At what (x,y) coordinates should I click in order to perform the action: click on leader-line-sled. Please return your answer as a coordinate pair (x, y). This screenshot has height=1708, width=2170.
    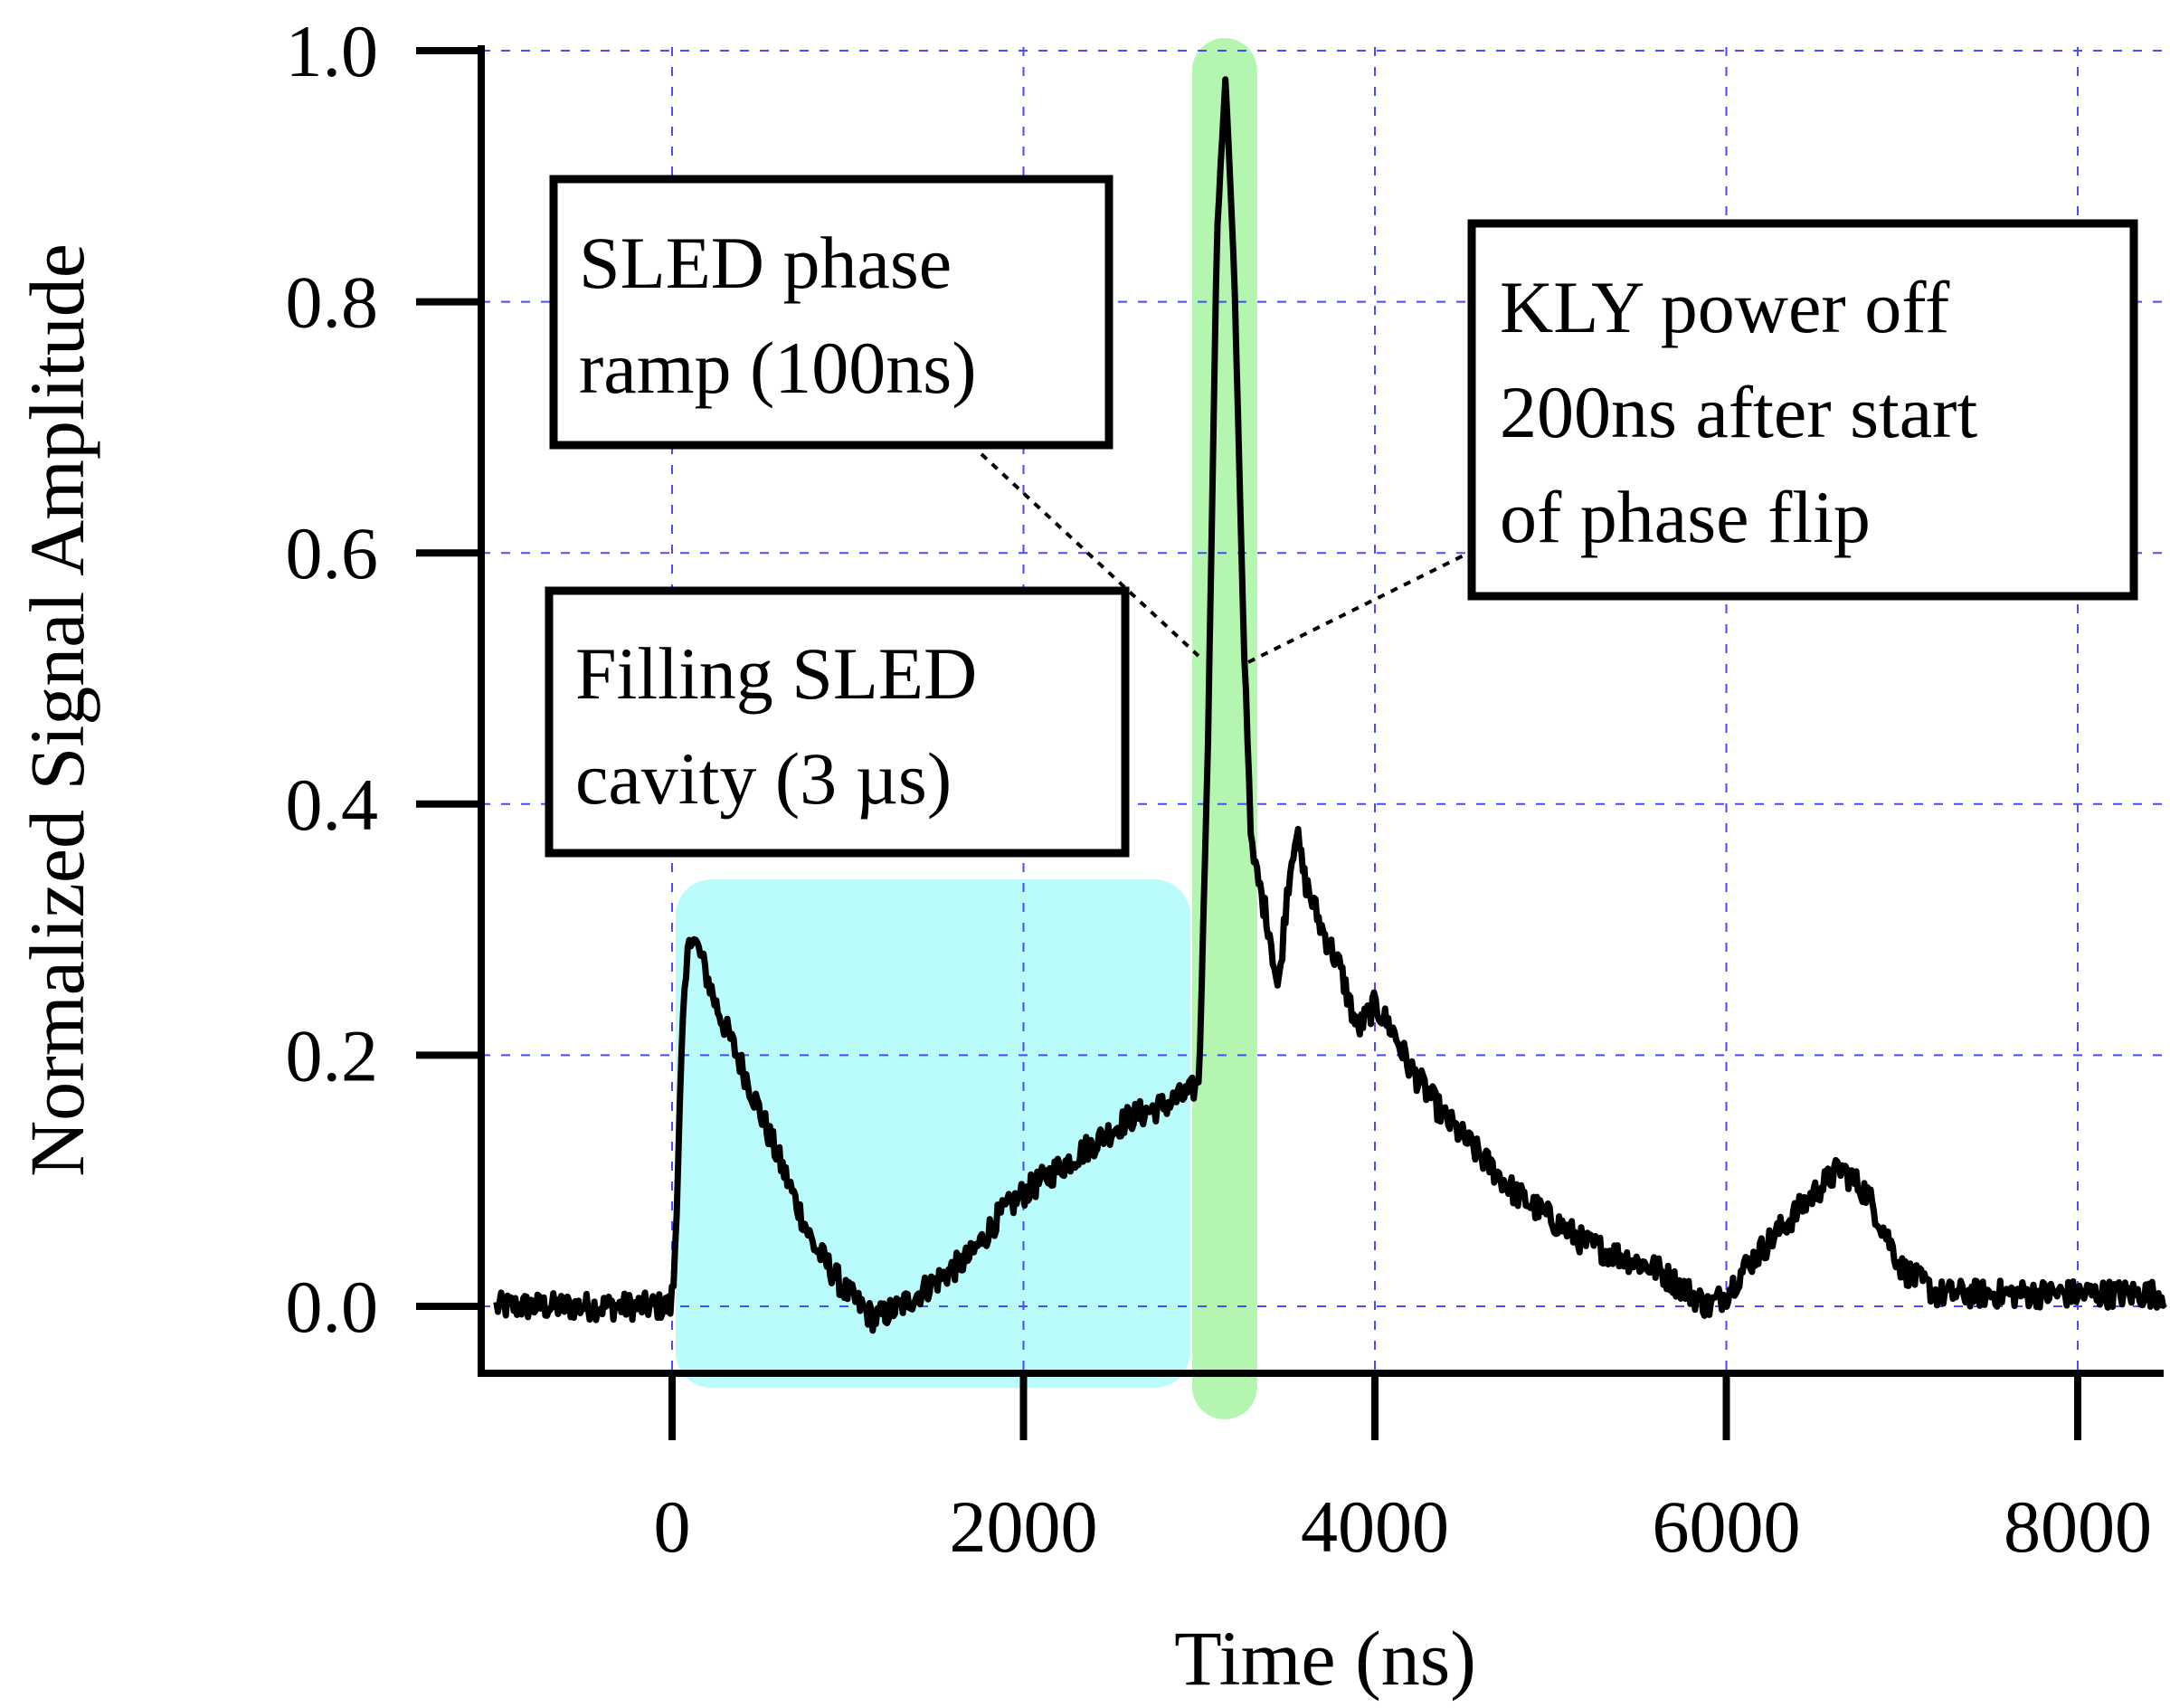
    Looking at the image, I should click on (1090, 555).